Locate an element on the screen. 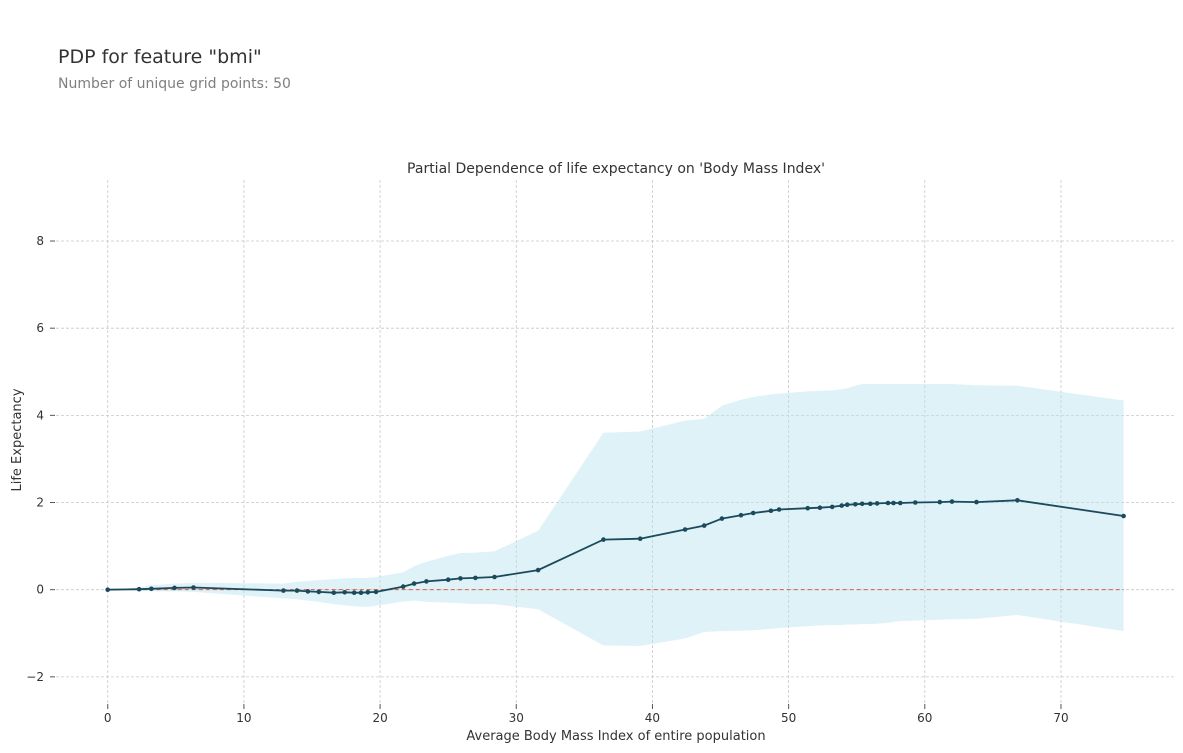  pdp-points is located at coordinates (615, 546).